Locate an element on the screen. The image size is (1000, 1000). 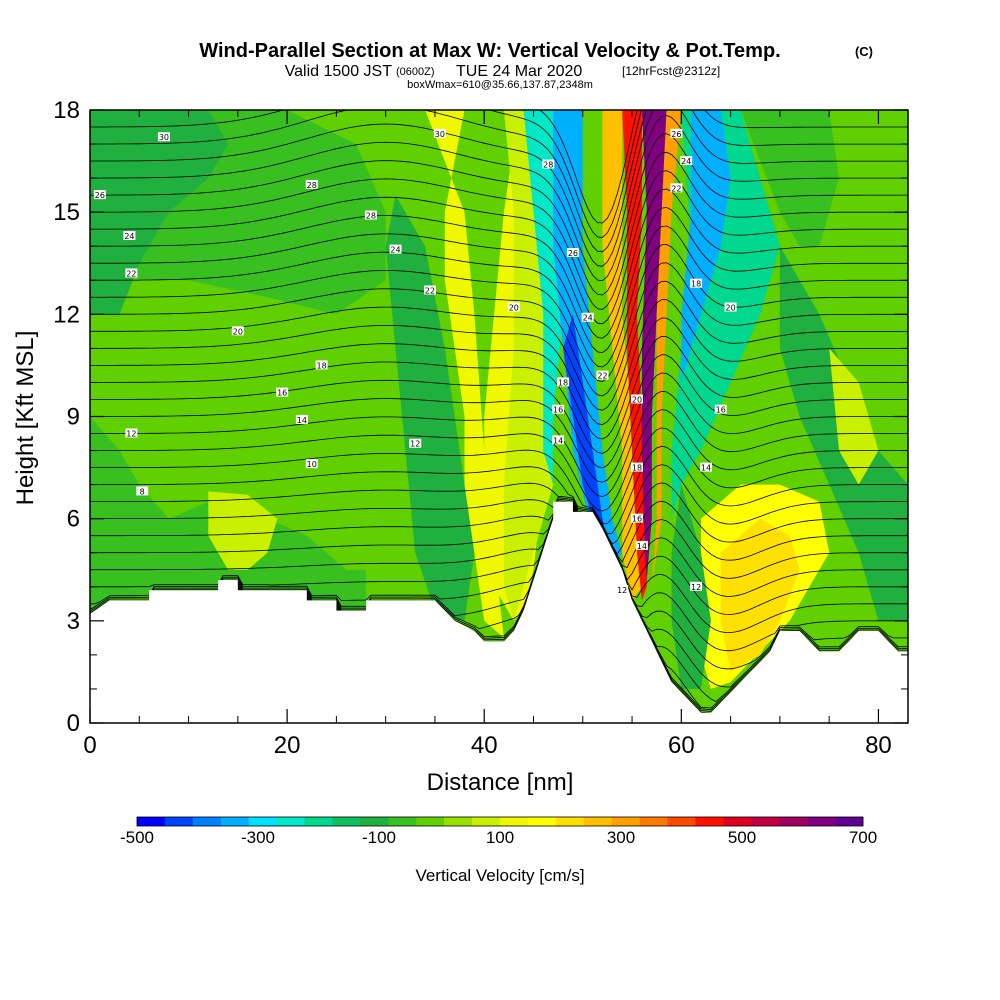
contour-label-22: 18 is located at coordinates (563, 382).